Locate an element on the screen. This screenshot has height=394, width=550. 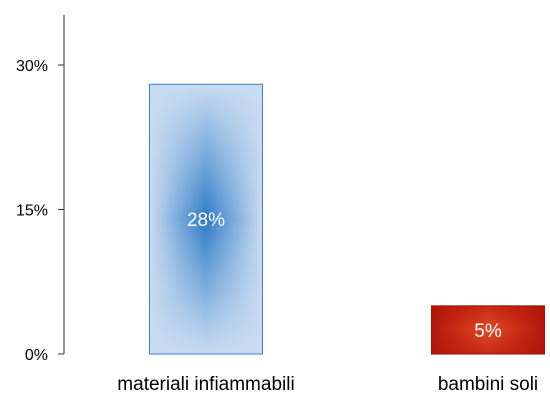
y-tick-label: 30% is located at coordinates (32, 66).